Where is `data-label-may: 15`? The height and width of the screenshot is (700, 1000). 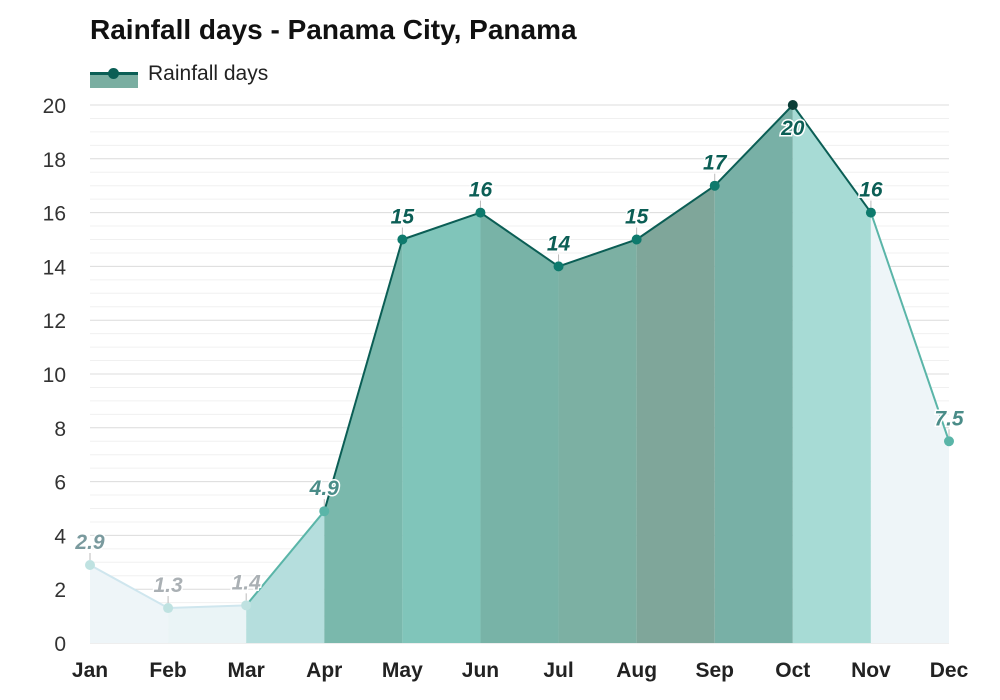
data-label-may: 15 is located at coordinates (403, 217).